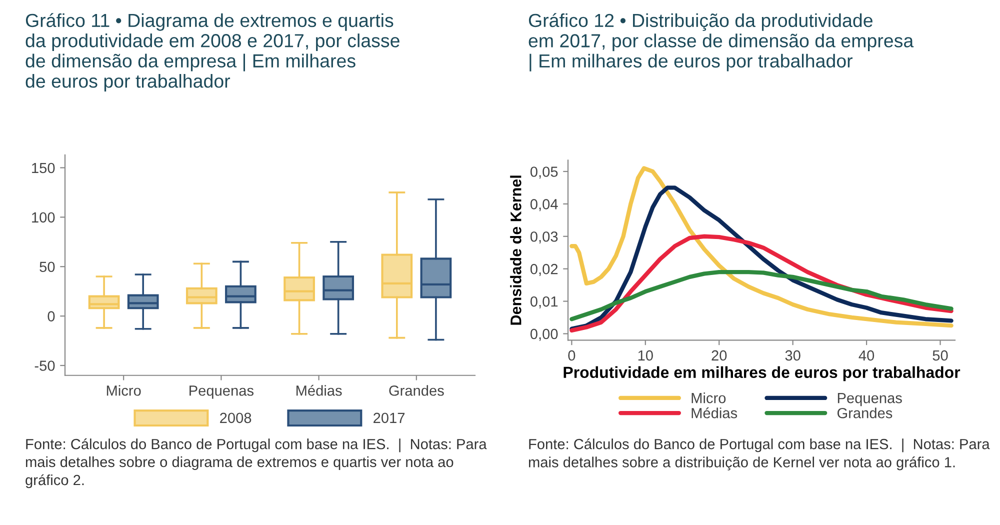  What do you see at coordinates (544, 205) in the screenshot?
I see `y-tick-label: 0,04` at bounding box center [544, 205].